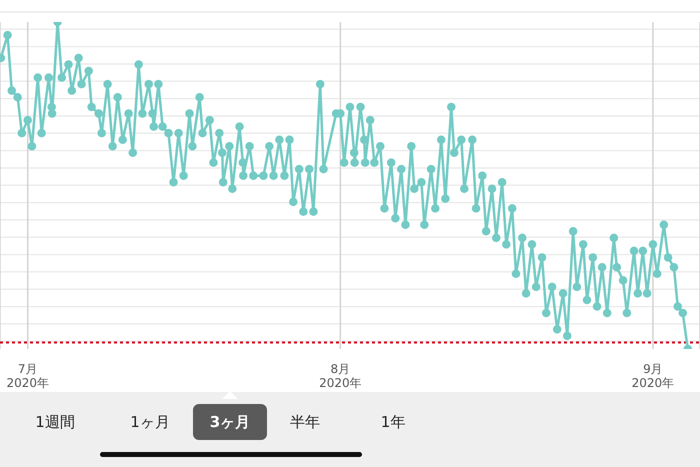  I want to click on x-tick-label: 7月 2020年, so click(28, 376).